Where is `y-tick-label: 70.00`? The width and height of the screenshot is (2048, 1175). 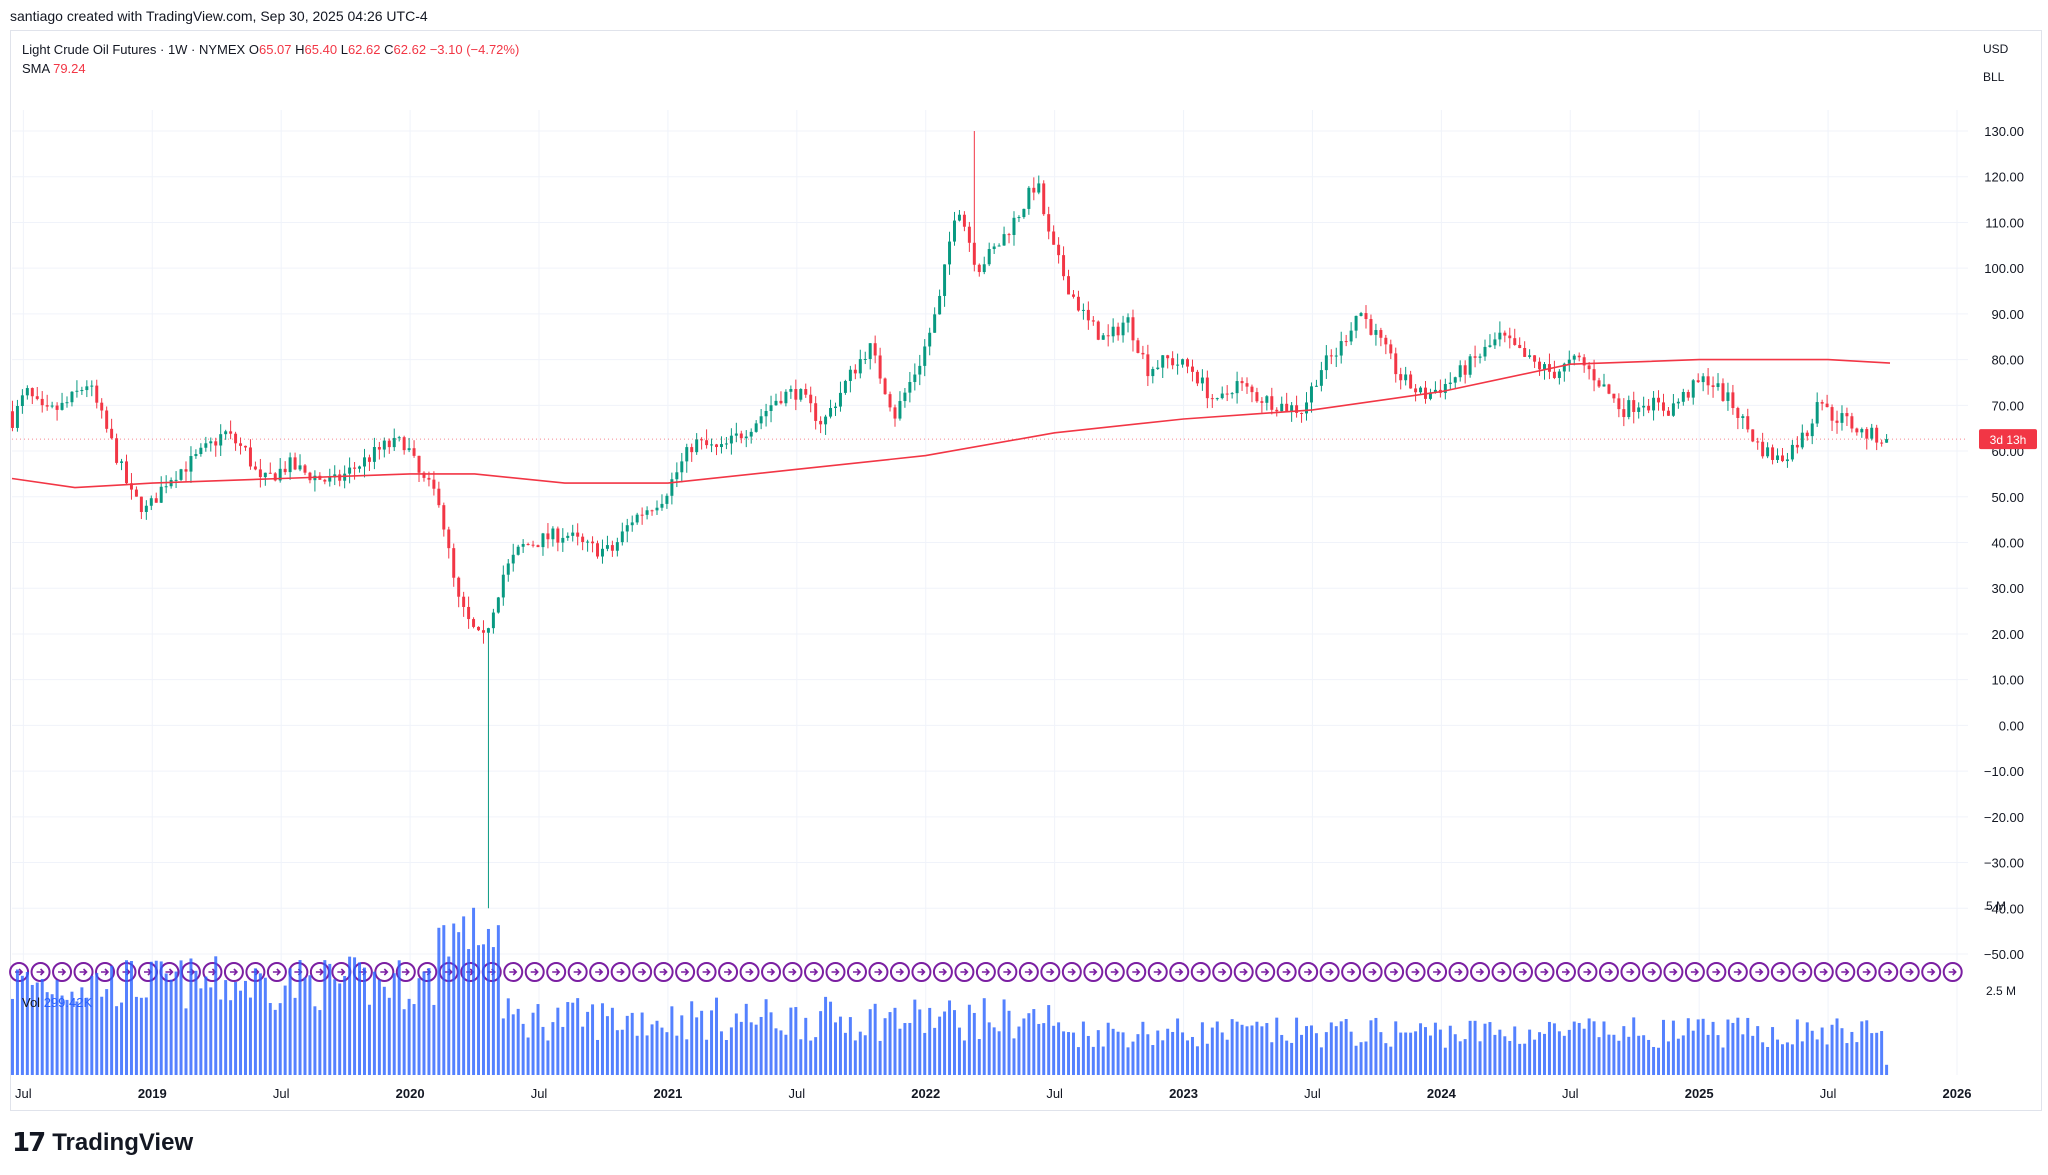
y-tick-label: 70.00 is located at coordinates (2007, 405).